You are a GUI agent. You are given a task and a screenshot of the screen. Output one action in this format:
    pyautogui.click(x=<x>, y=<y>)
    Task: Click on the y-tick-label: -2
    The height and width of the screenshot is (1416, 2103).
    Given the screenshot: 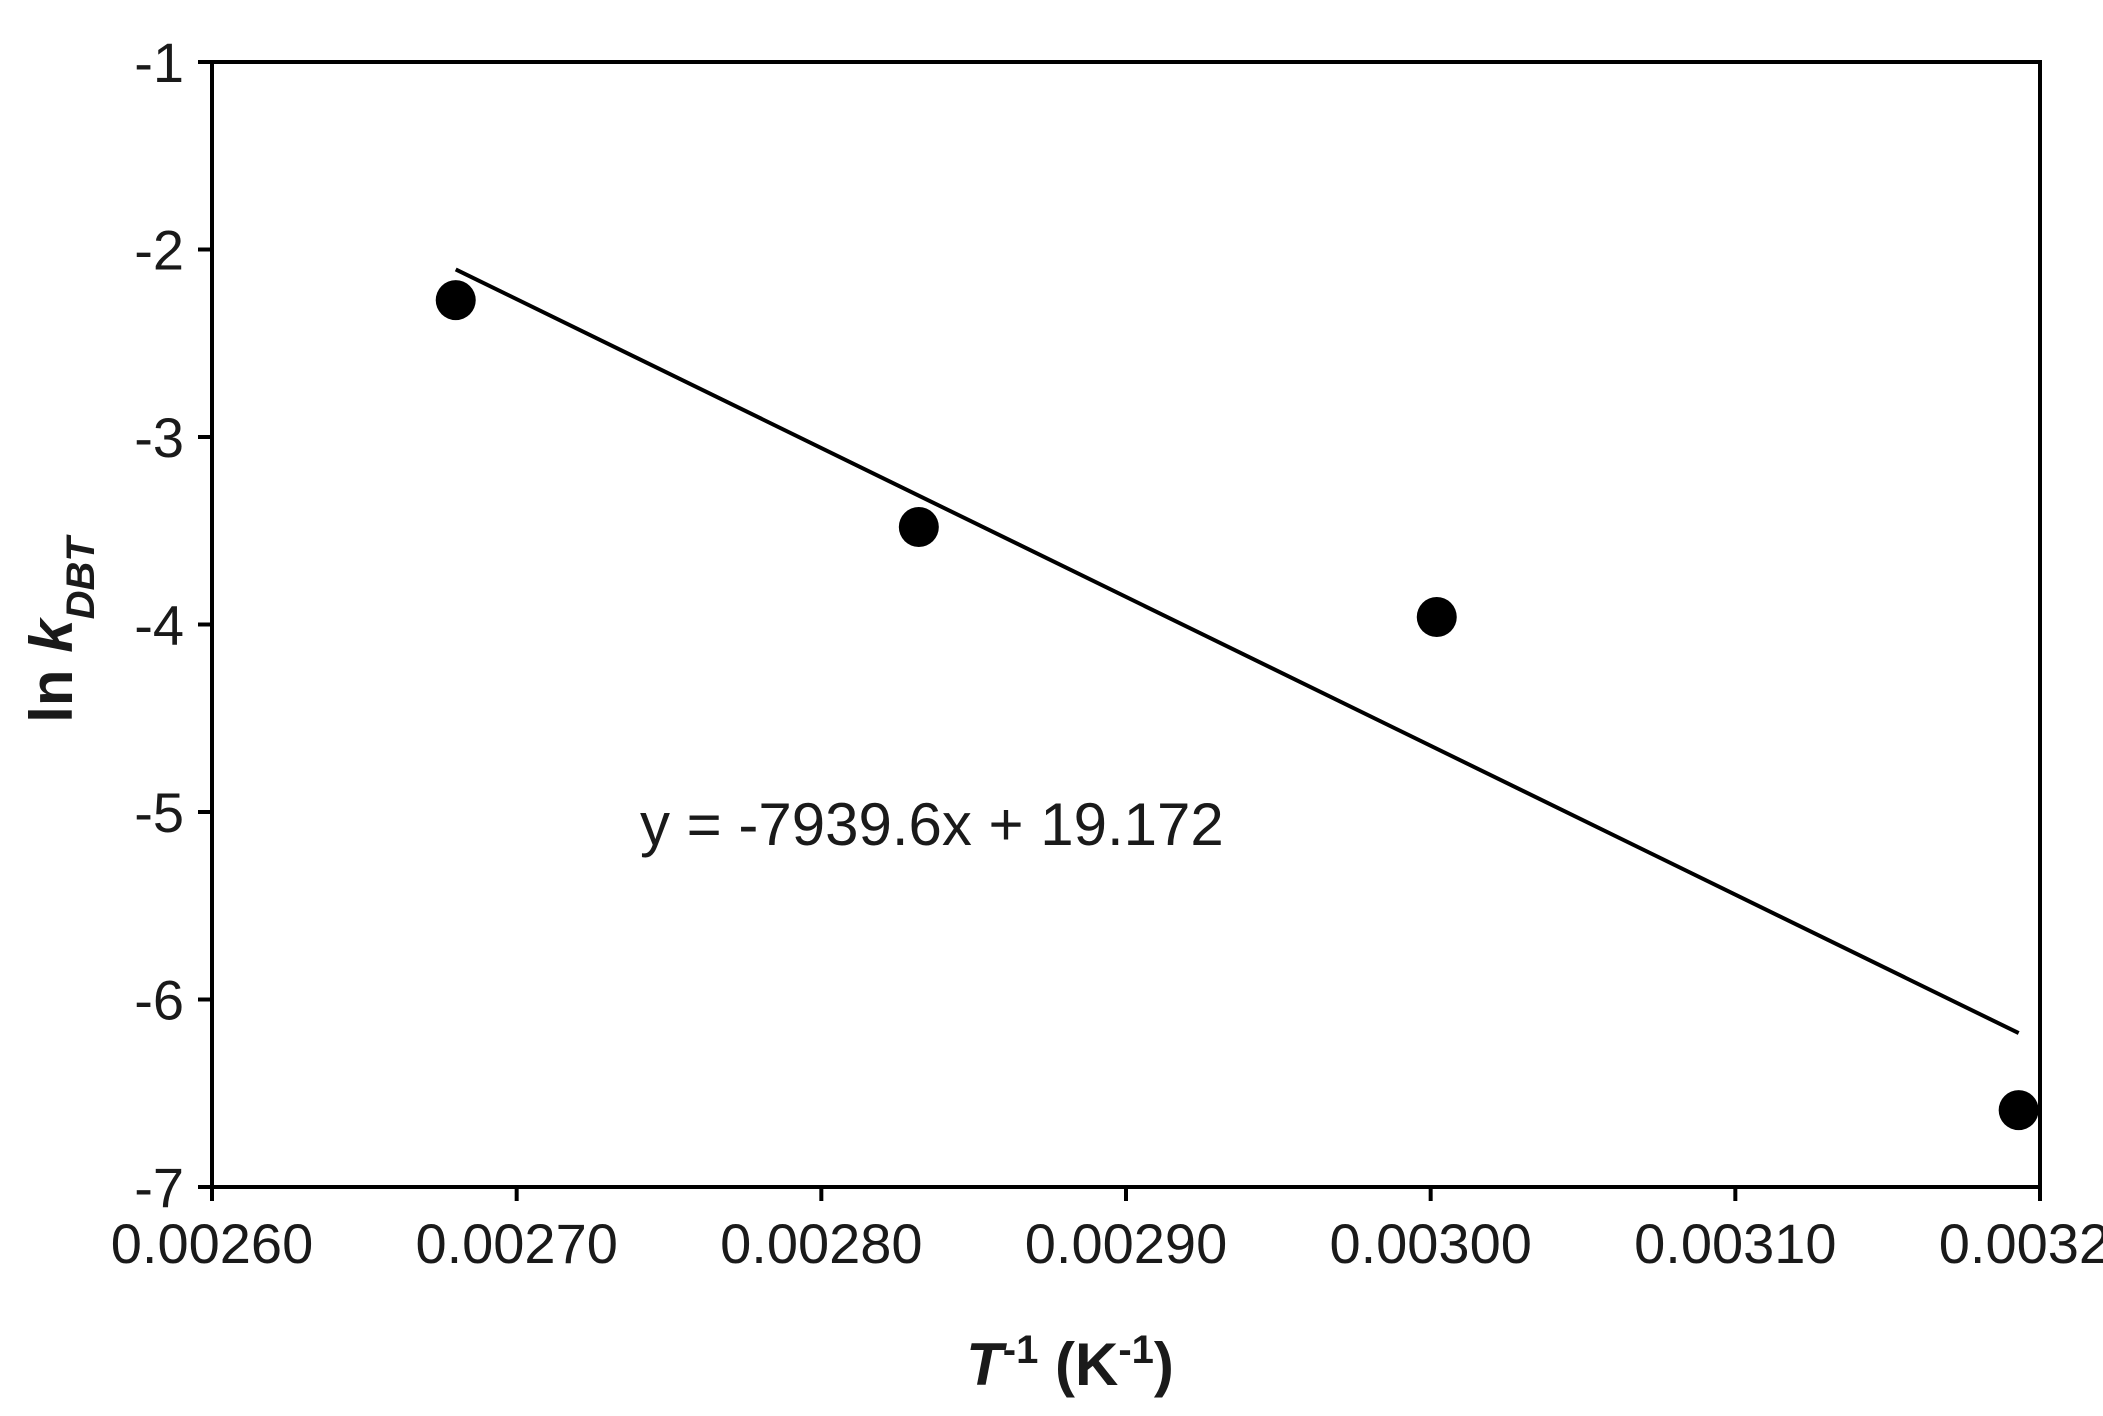 What is the action you would take?
    pyautogui.click(x=159, y=250)
    